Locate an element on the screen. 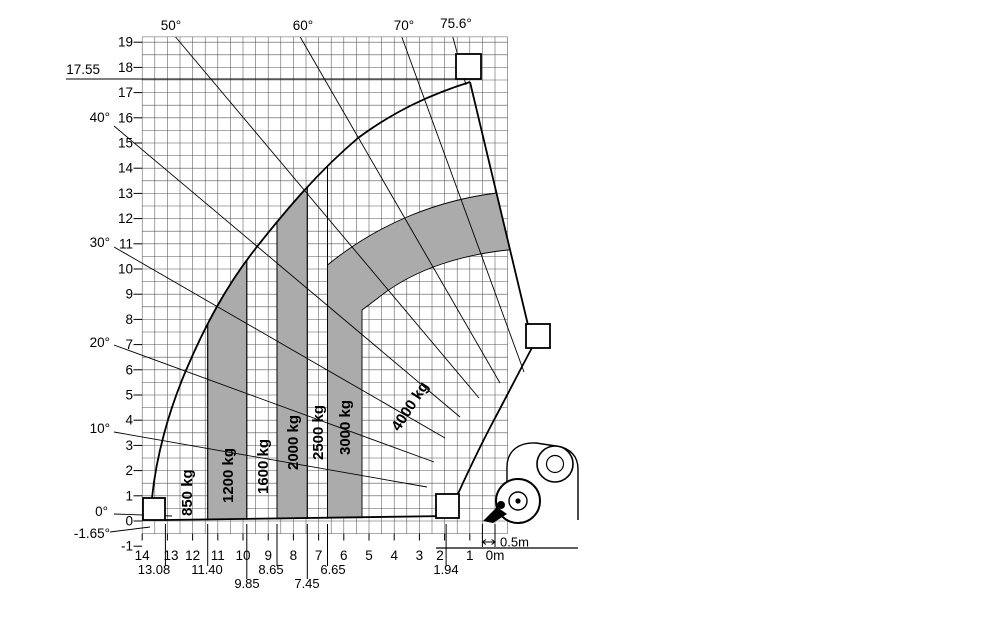 This screenshot has height=625, width=1000. x-axis-label: 12 is located at coordinates (192, 555).